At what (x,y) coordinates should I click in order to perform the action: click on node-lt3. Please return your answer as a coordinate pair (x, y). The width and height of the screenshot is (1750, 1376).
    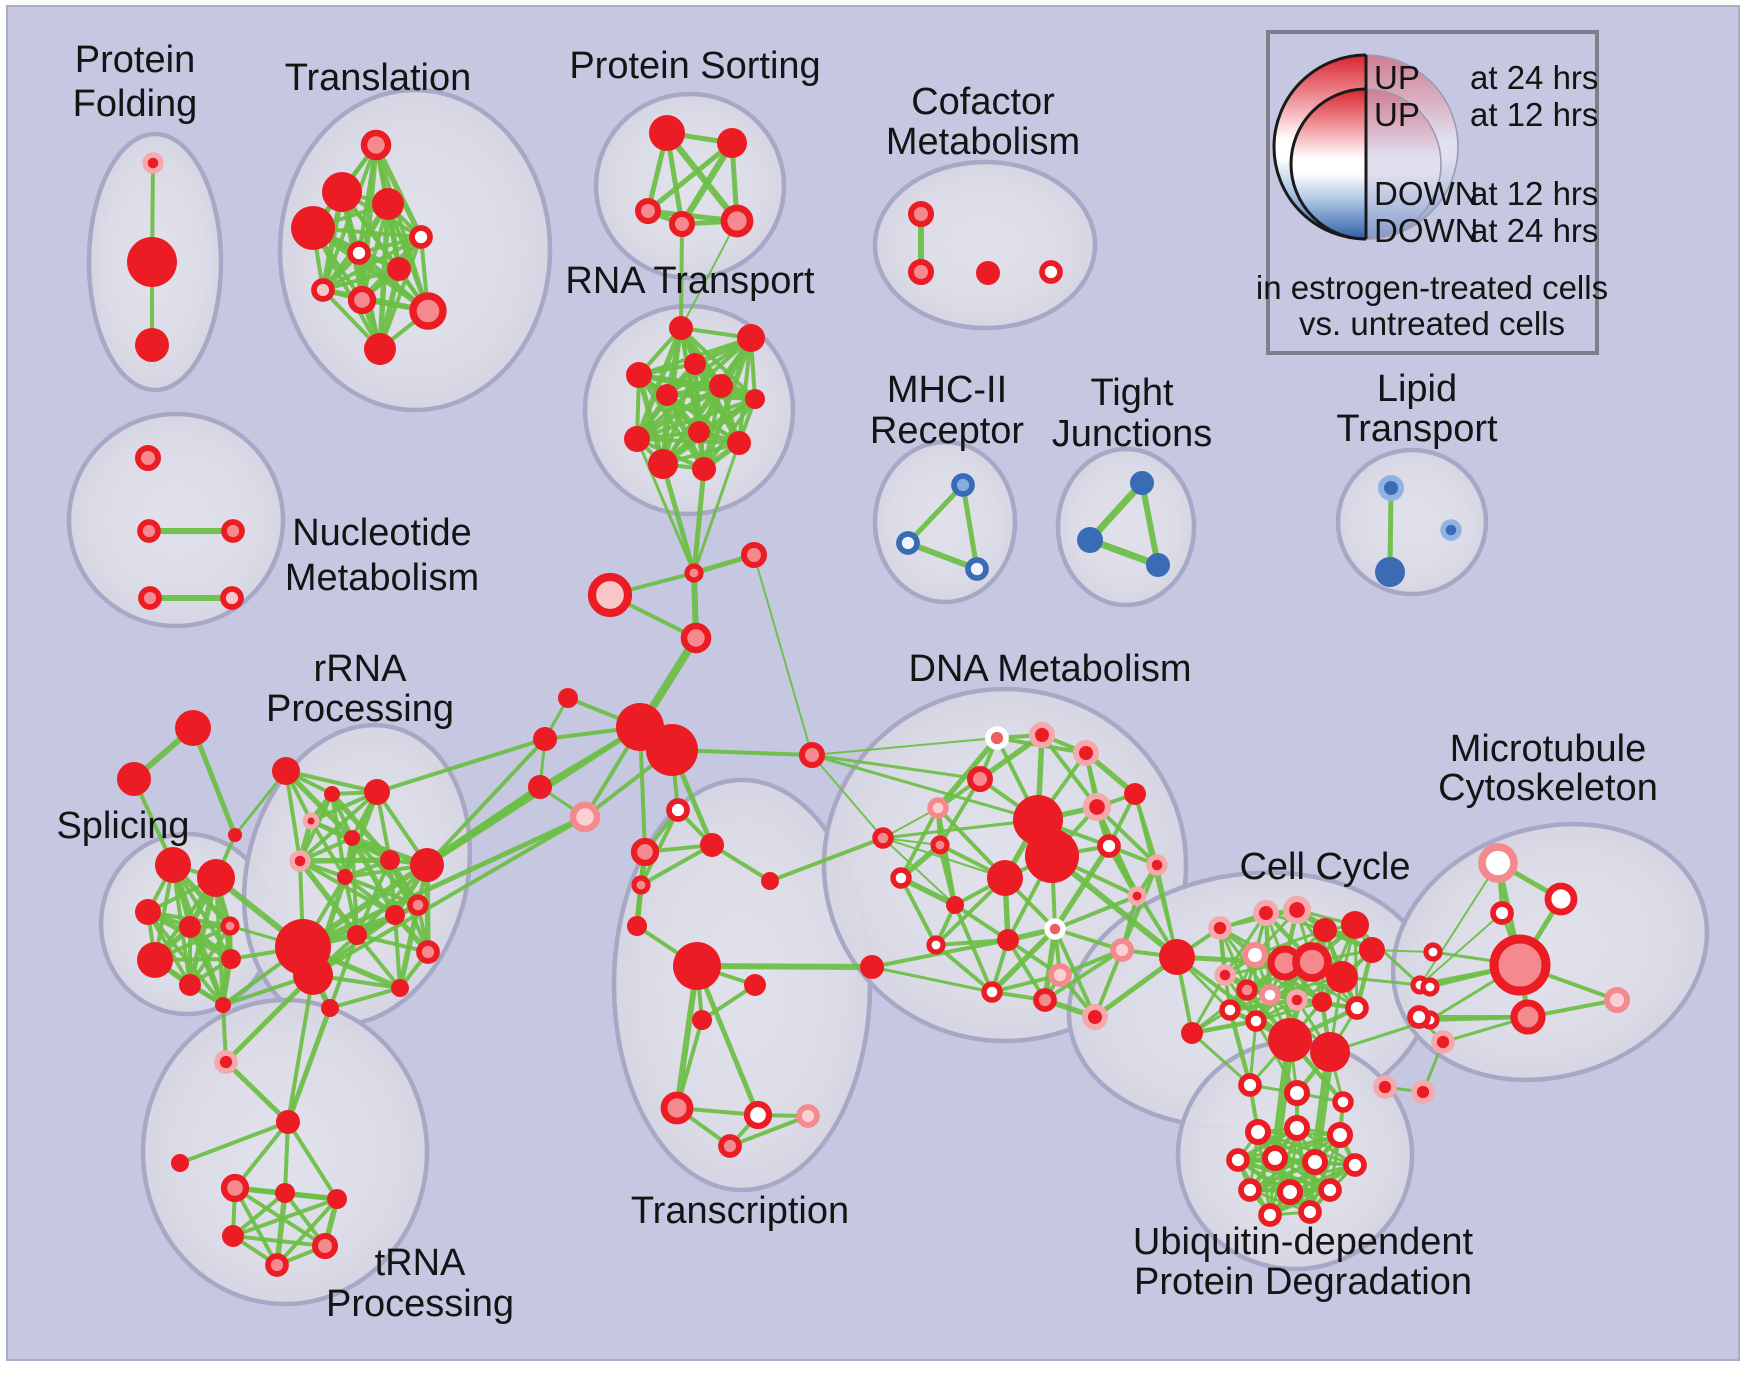
    Looking at the image, I should click on (1451, 530).